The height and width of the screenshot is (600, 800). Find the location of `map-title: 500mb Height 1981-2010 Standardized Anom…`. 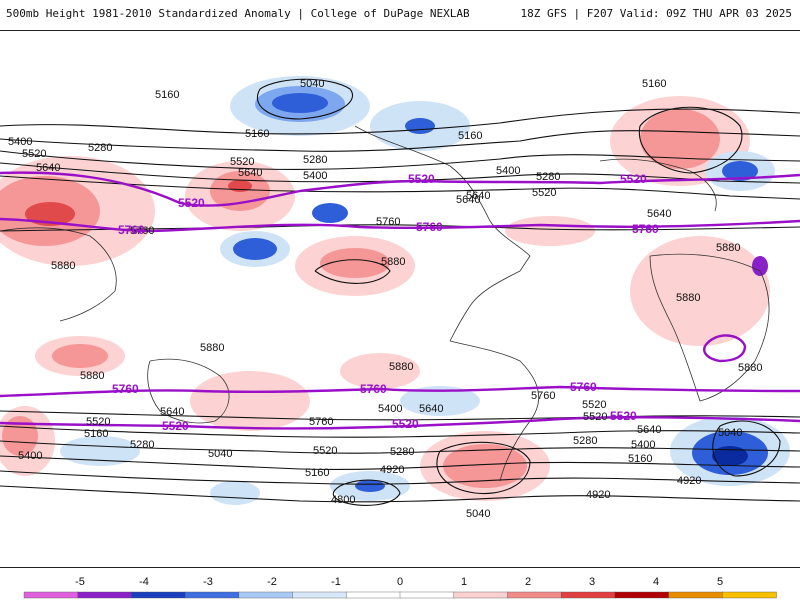

map-title: 500mb Height 1981-2010 Standardized Anom… is located at coordinates (238, 13).